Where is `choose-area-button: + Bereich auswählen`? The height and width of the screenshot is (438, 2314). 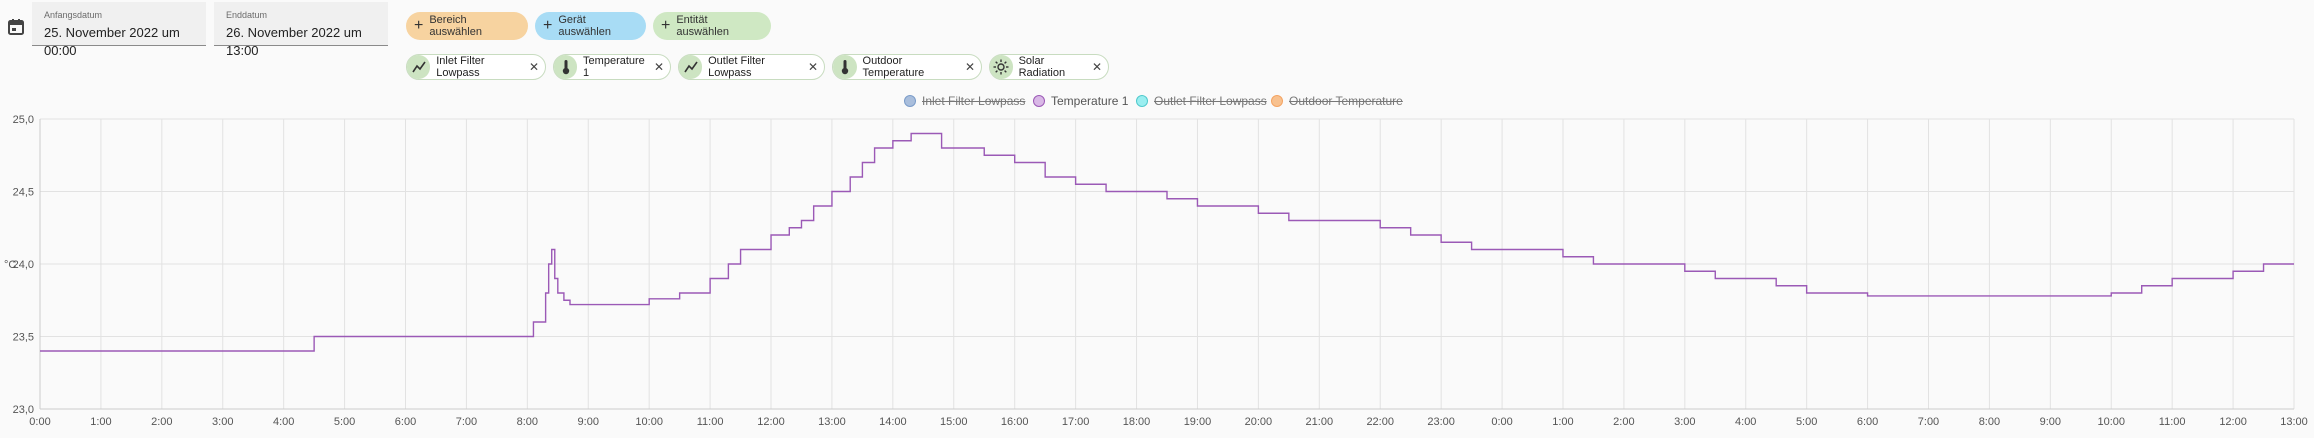
choose-area-button: + Bereich auswählen is located at coordinates (467, 26).